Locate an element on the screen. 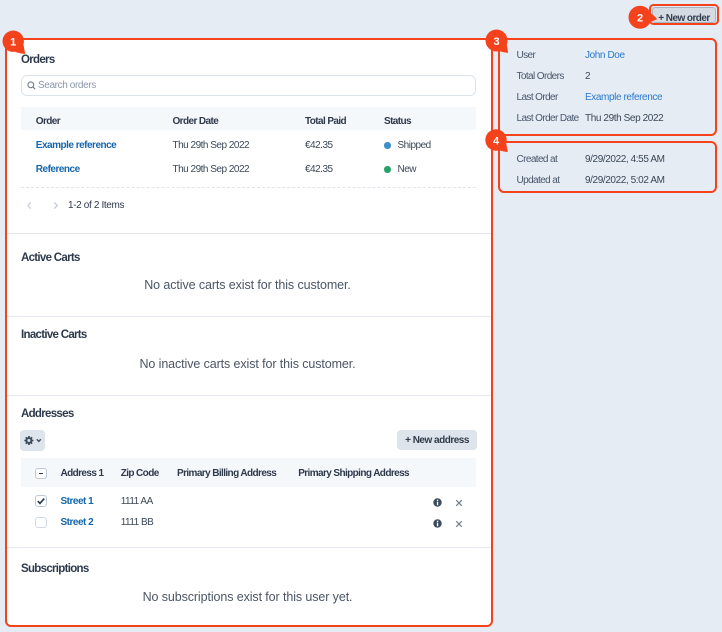  svg-text: 2 is located at coordinates (640, 19).